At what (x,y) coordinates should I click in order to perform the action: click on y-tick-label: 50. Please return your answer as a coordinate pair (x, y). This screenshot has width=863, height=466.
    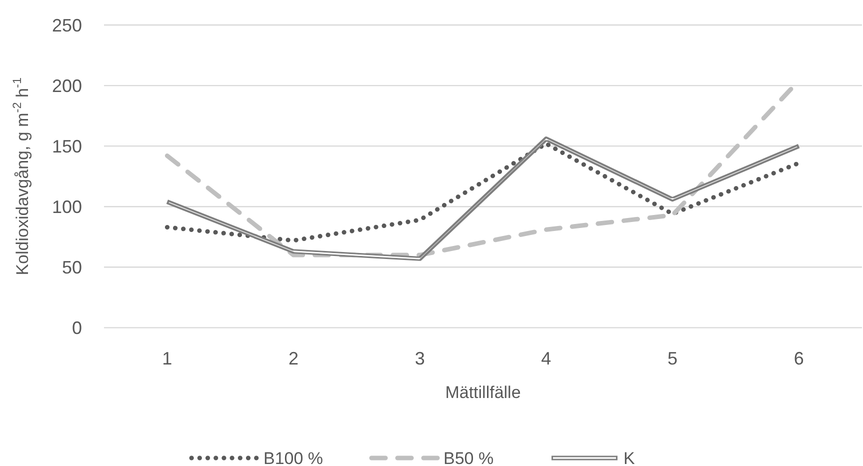
    Looking at the image, I should click on (72, 267).